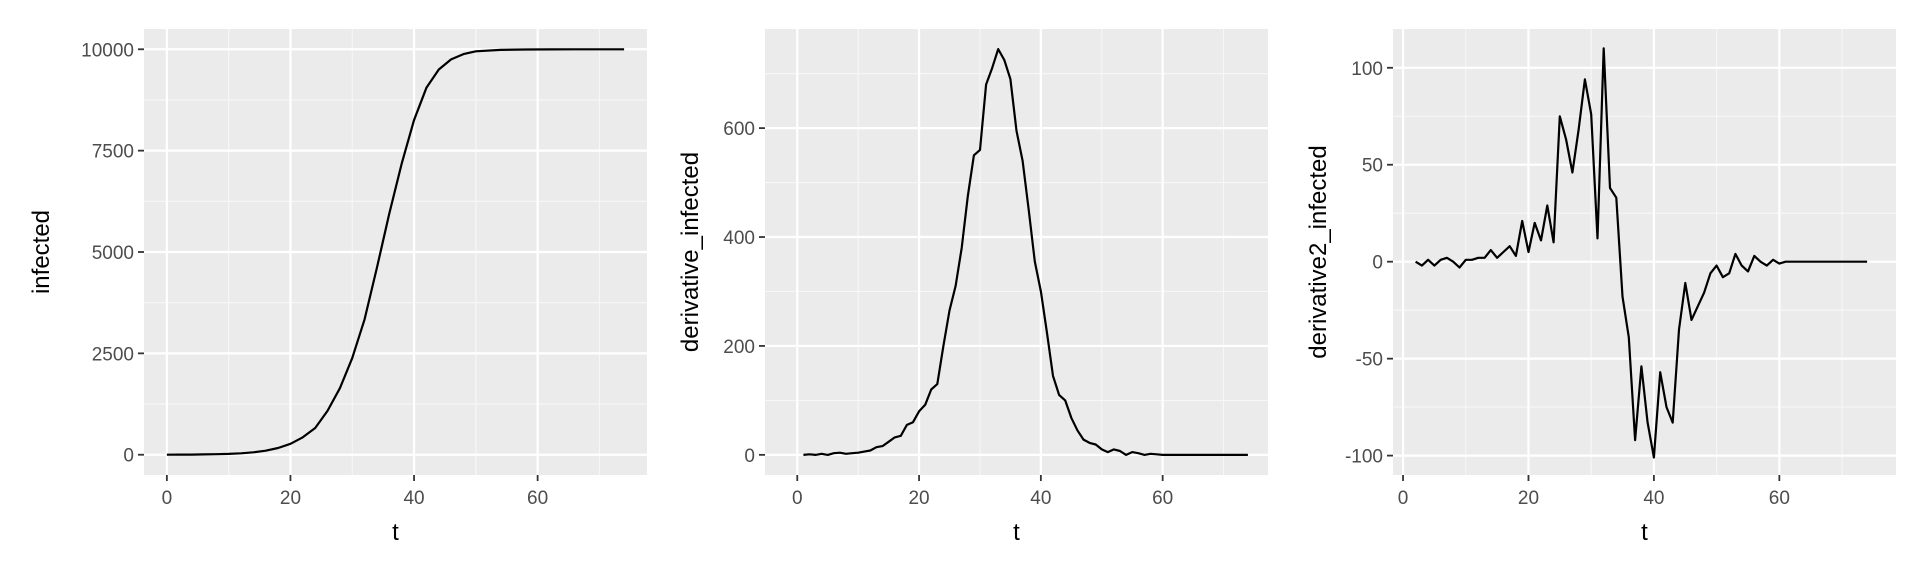 This screenshot has height=576, width=1920. Describe the element at coordinates (1369, 360) in the screenshot. I see `y-tick-label: -50` at that location.